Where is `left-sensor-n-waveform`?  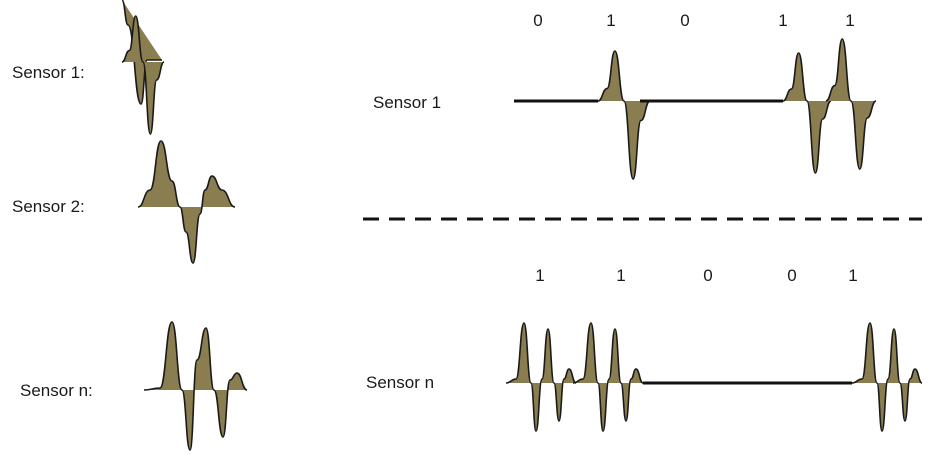 left-sensor-n-waveform is located at coordinates (195, 386).